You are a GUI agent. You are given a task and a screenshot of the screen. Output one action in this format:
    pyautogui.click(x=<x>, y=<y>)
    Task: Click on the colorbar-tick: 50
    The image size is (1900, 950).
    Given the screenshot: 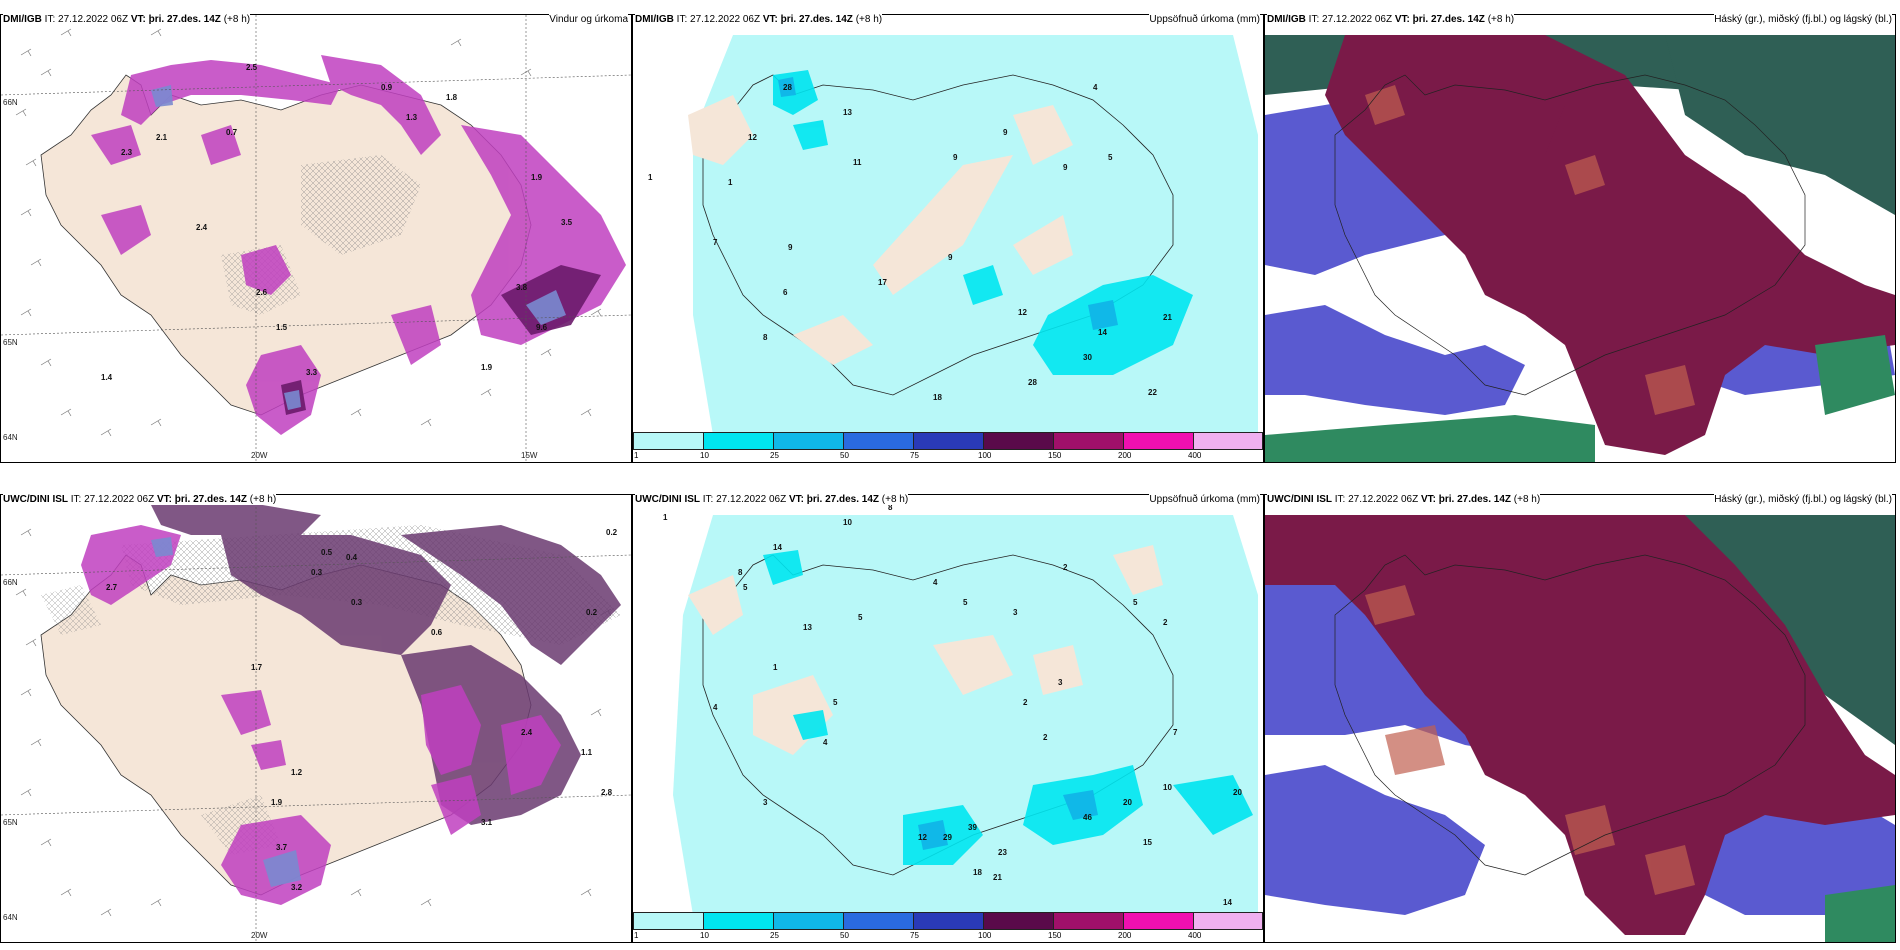 What is the action you would take?
    pyautogui.click(x=844, y=935)
    